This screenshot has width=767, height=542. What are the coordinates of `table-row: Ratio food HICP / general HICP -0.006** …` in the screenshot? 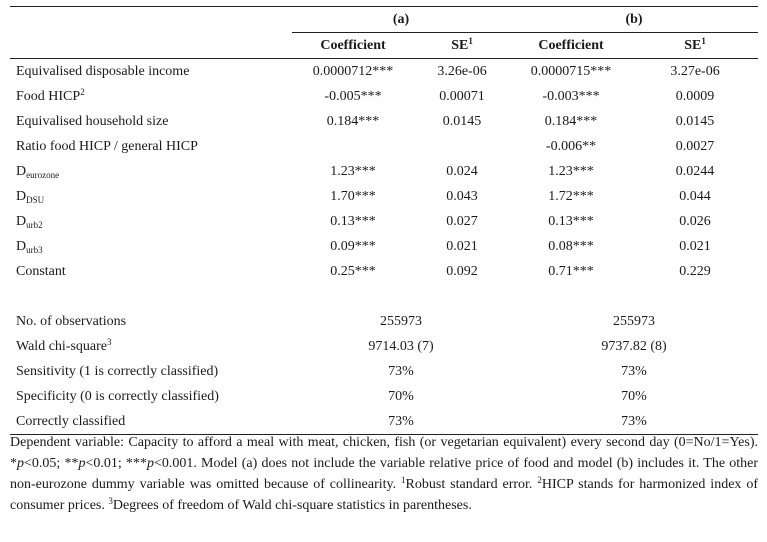 It's located at (384, 146).